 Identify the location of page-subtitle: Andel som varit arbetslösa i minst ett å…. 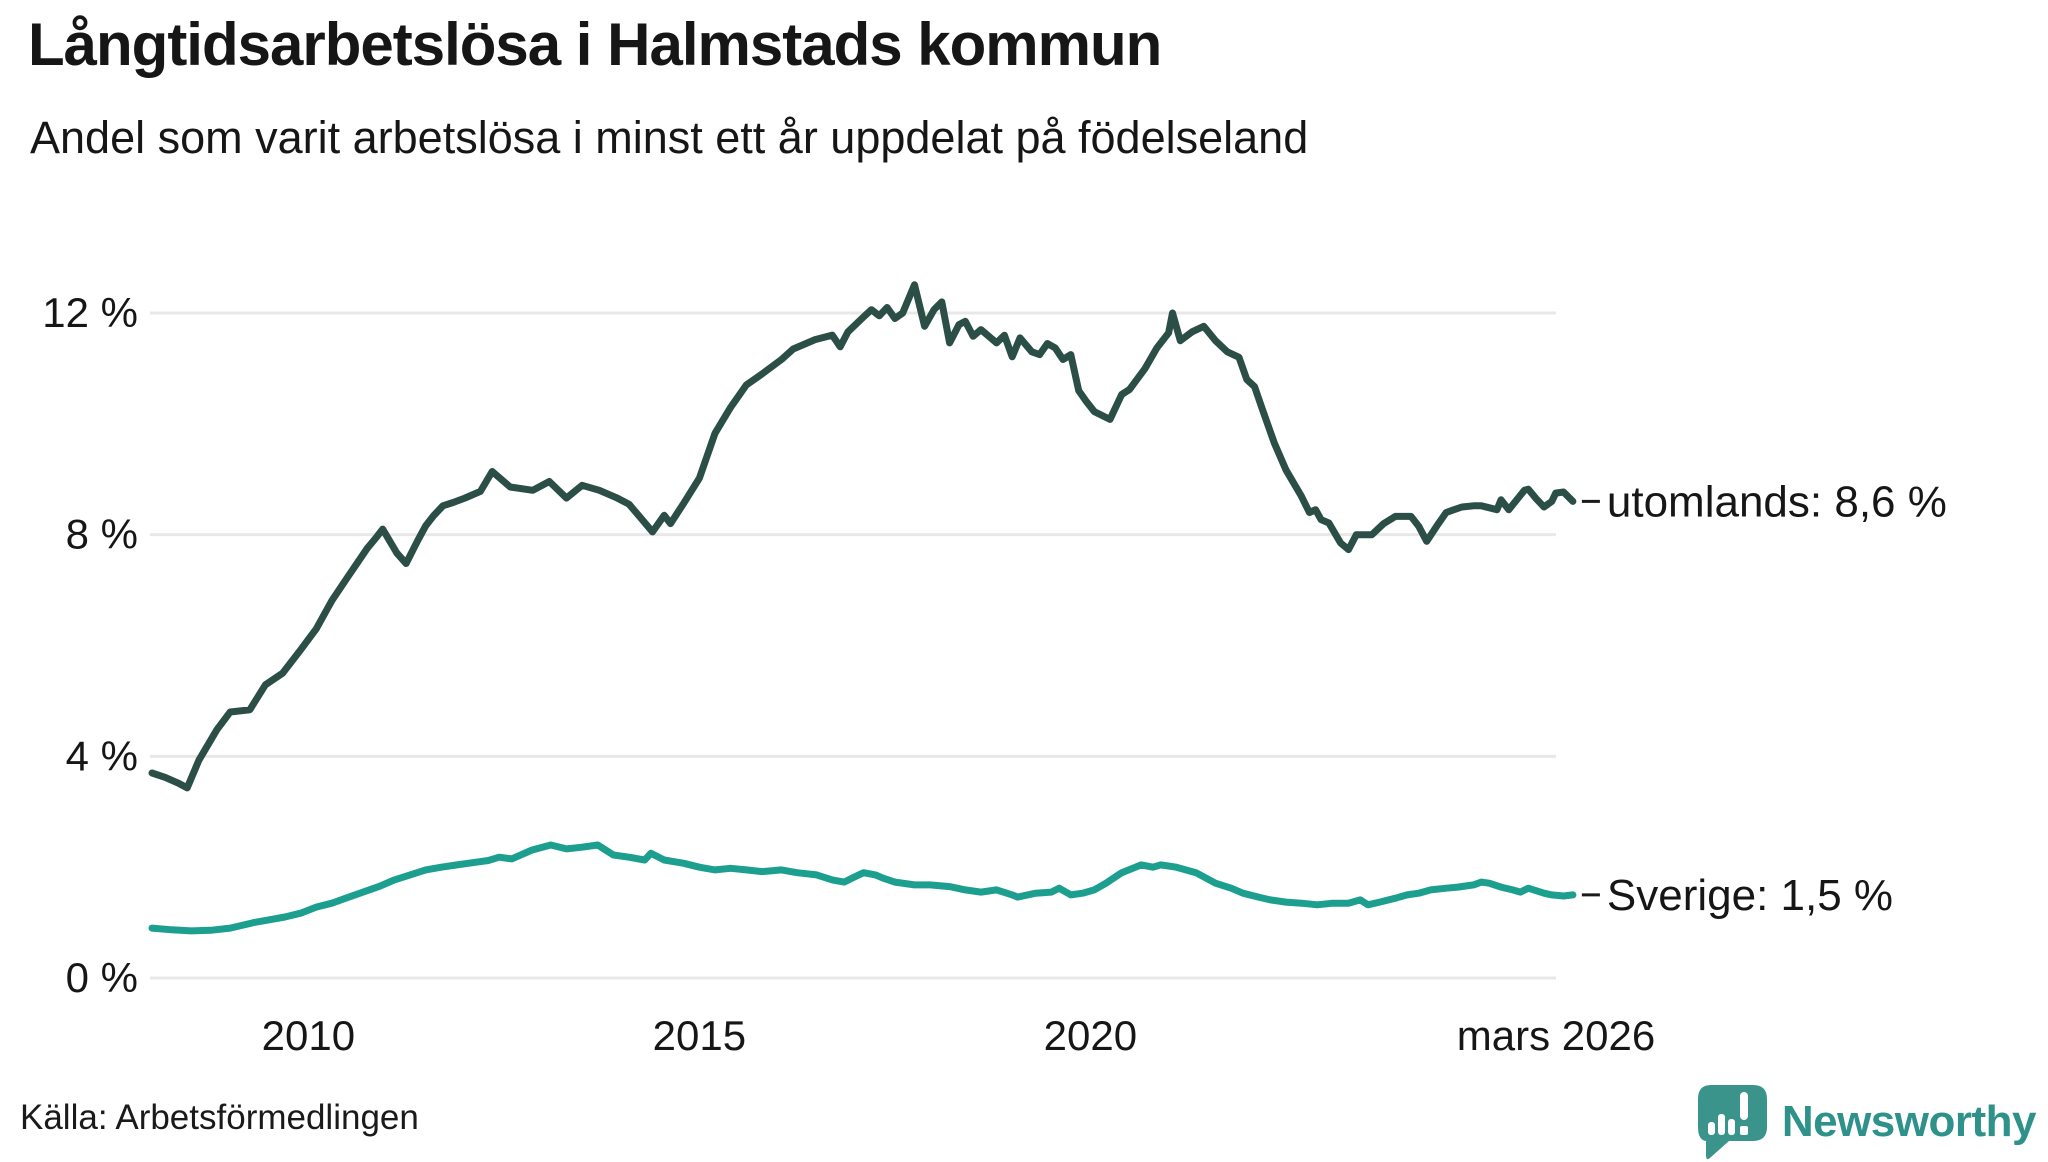
(669, 137).